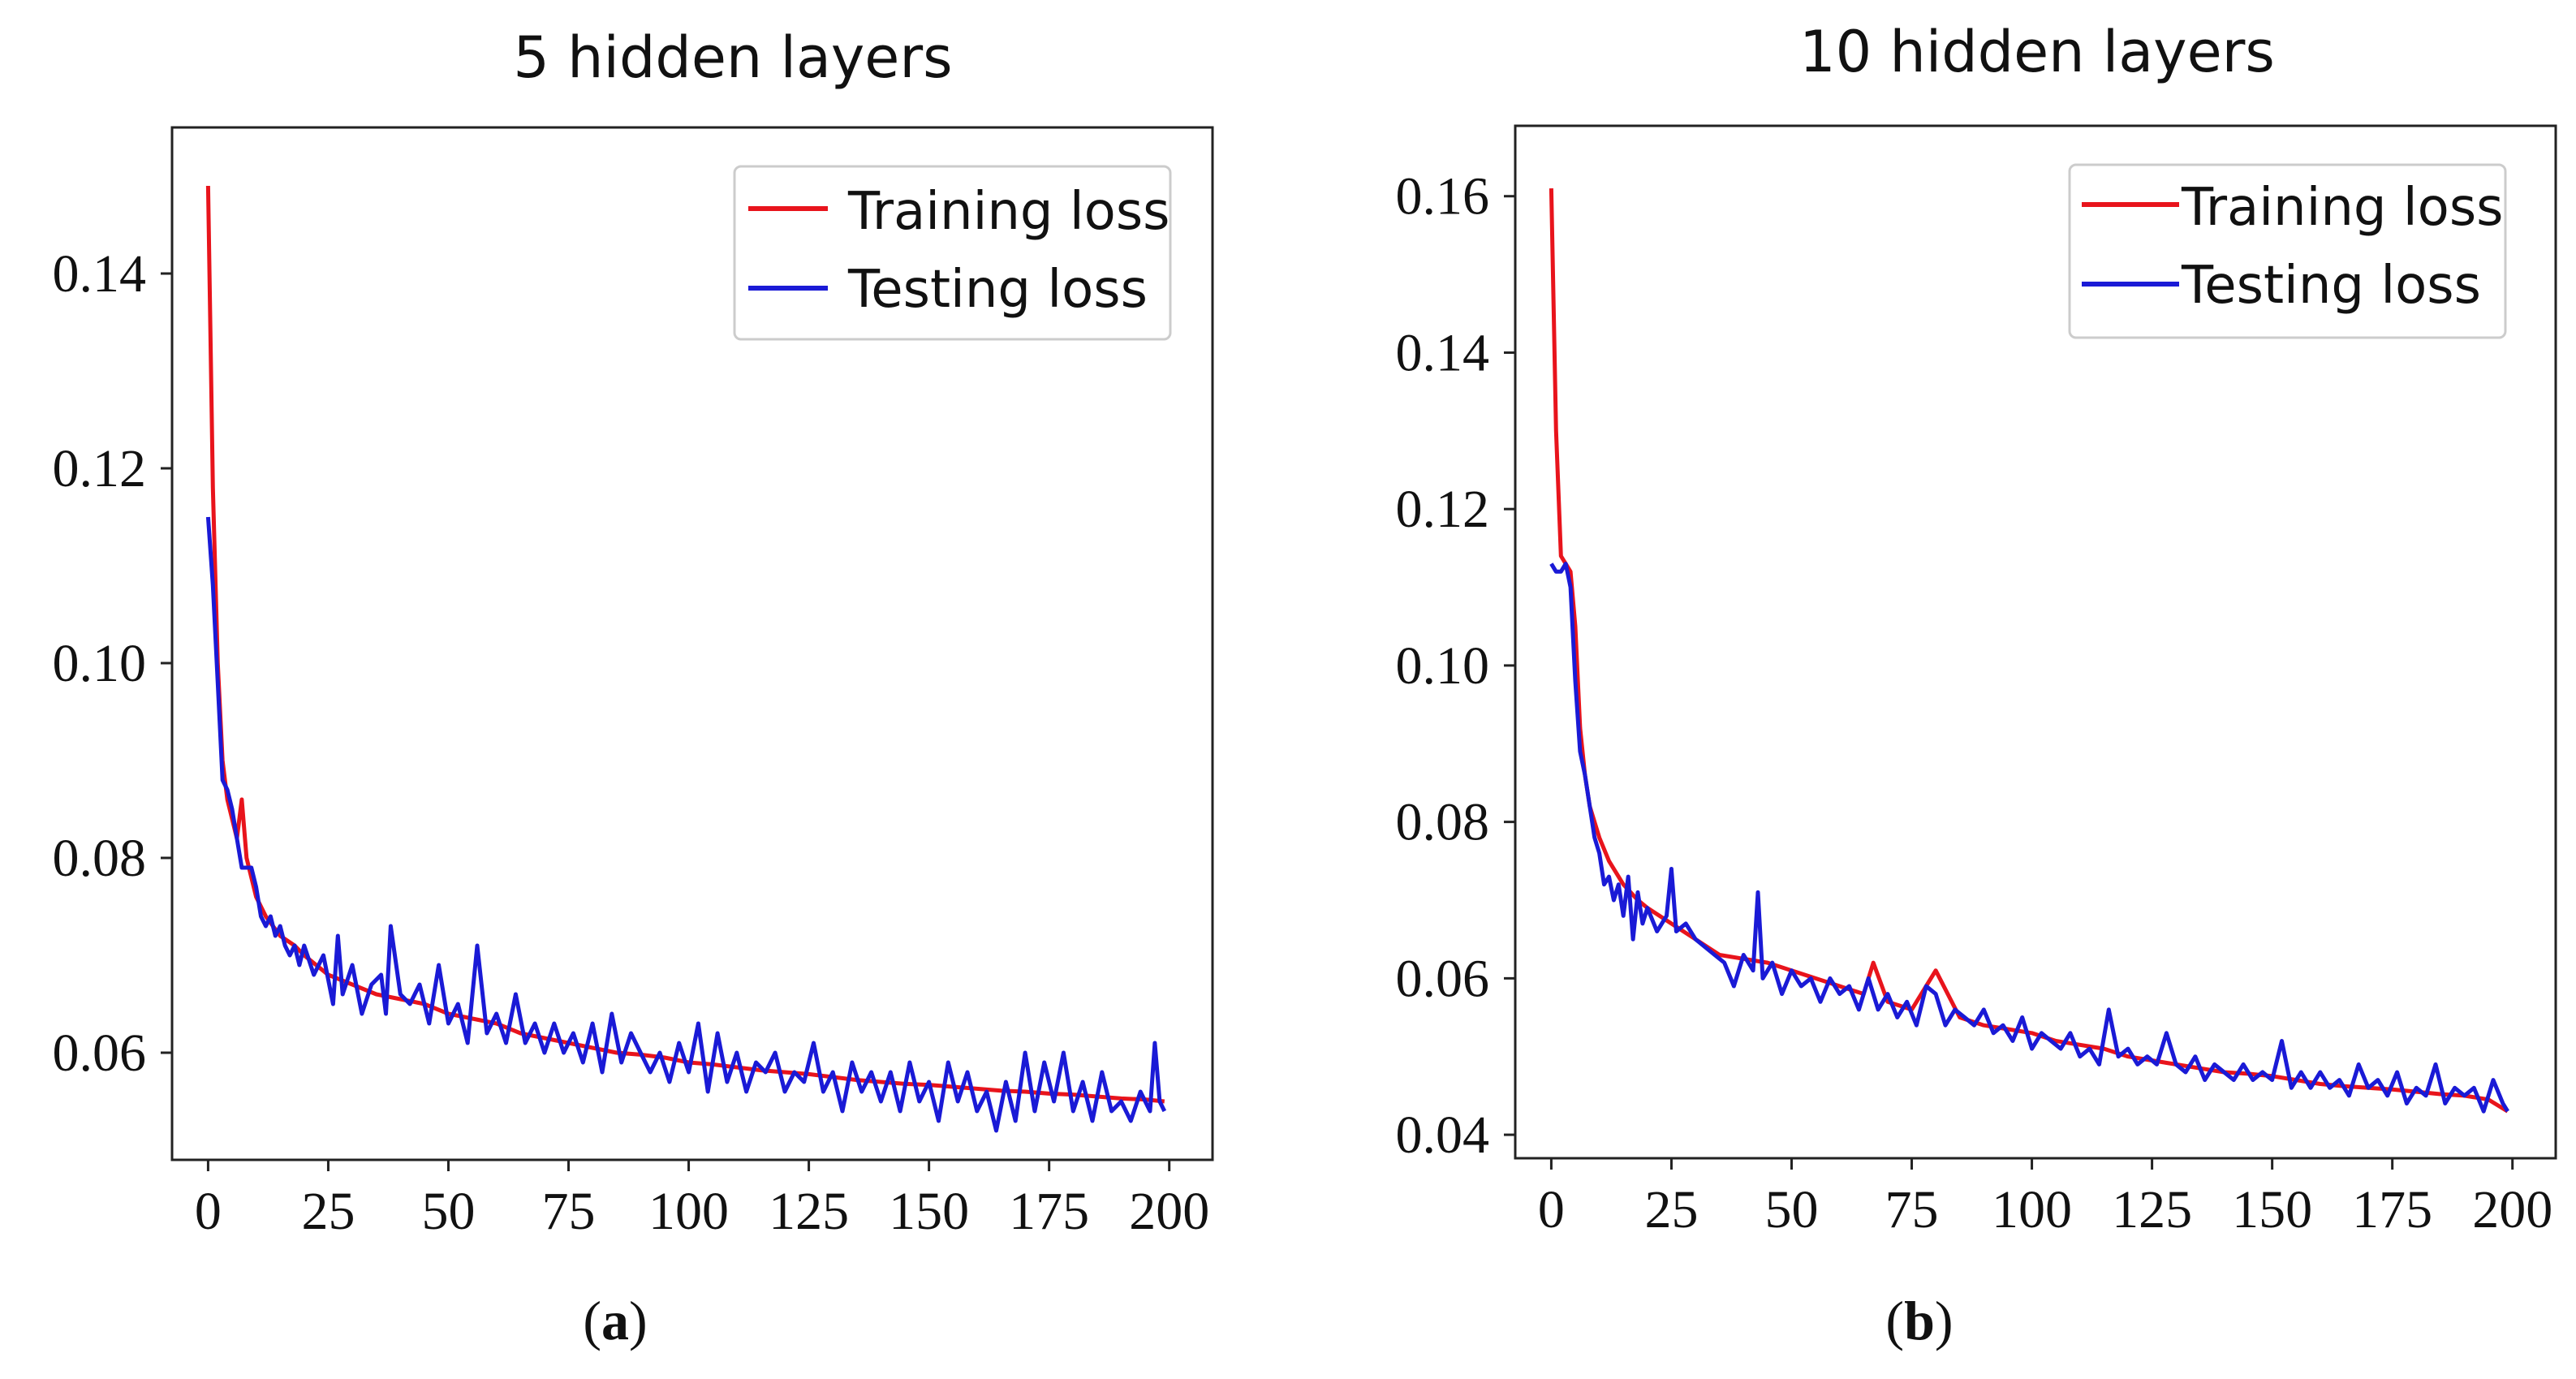  I want to click on panel-caption: (a), so click(615, 1320).